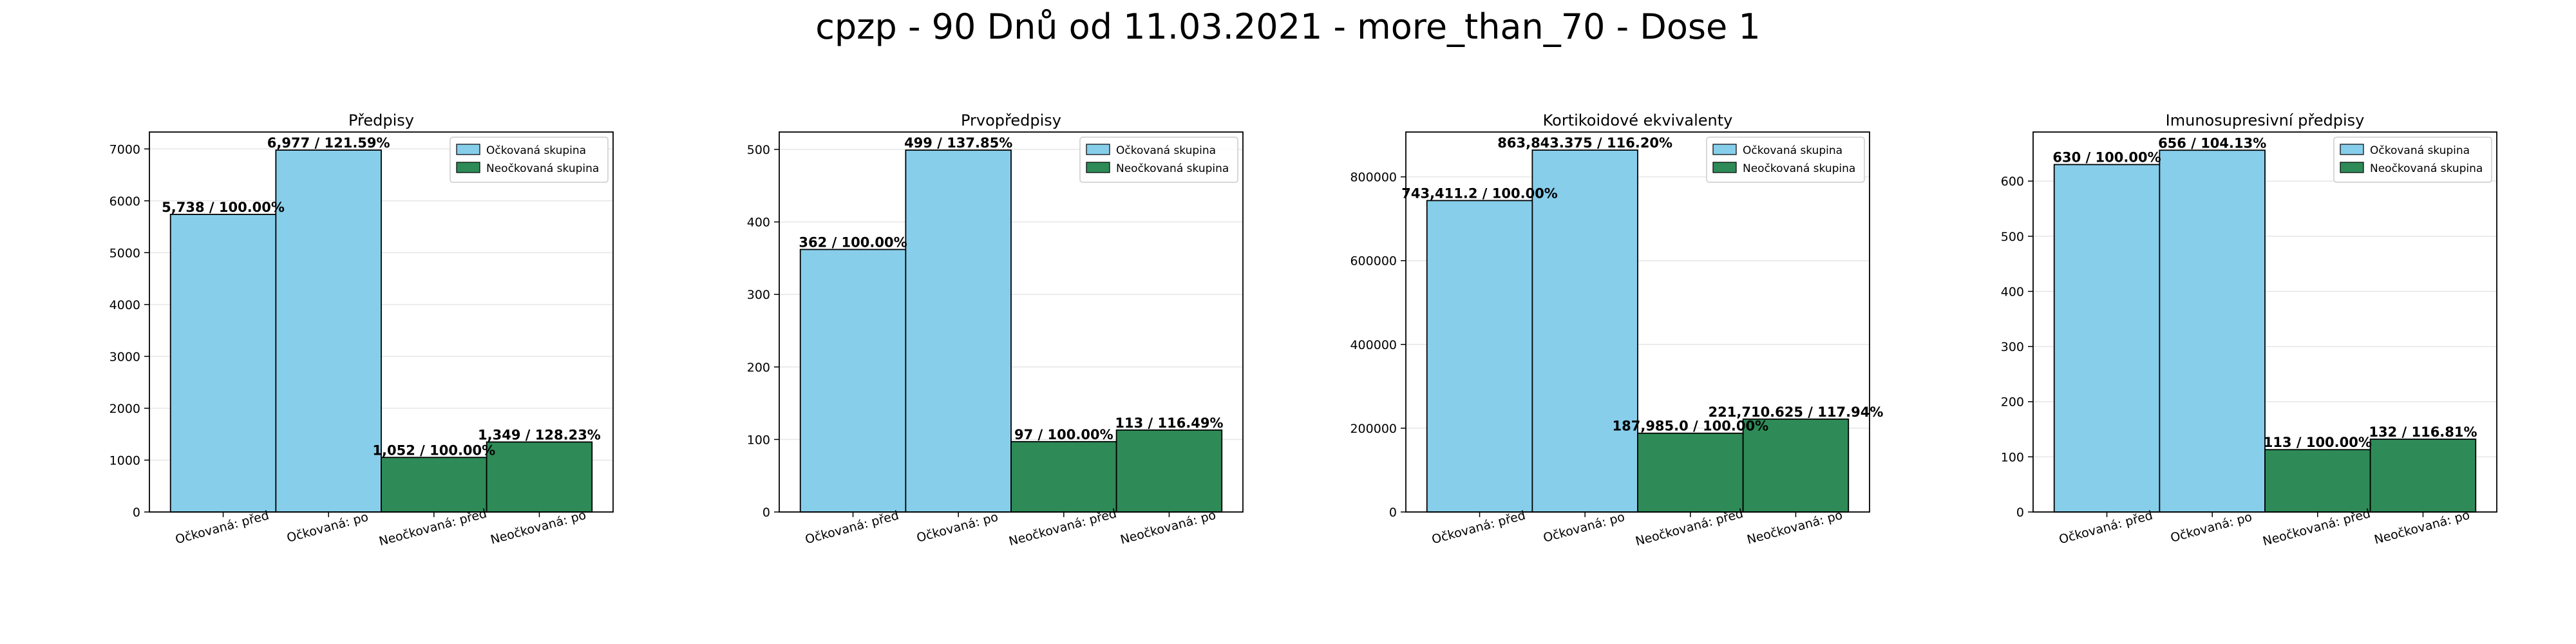 The width and height of the screenshot is (2576, 644). I want to click on y-tick-label: 800000, so click(1374, 178).